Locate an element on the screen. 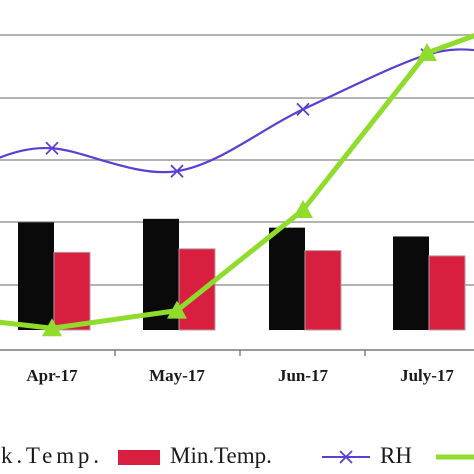  x-axis: Apr-17 May-17 Jun-17 July-17 is located at coordinates (237, 367).